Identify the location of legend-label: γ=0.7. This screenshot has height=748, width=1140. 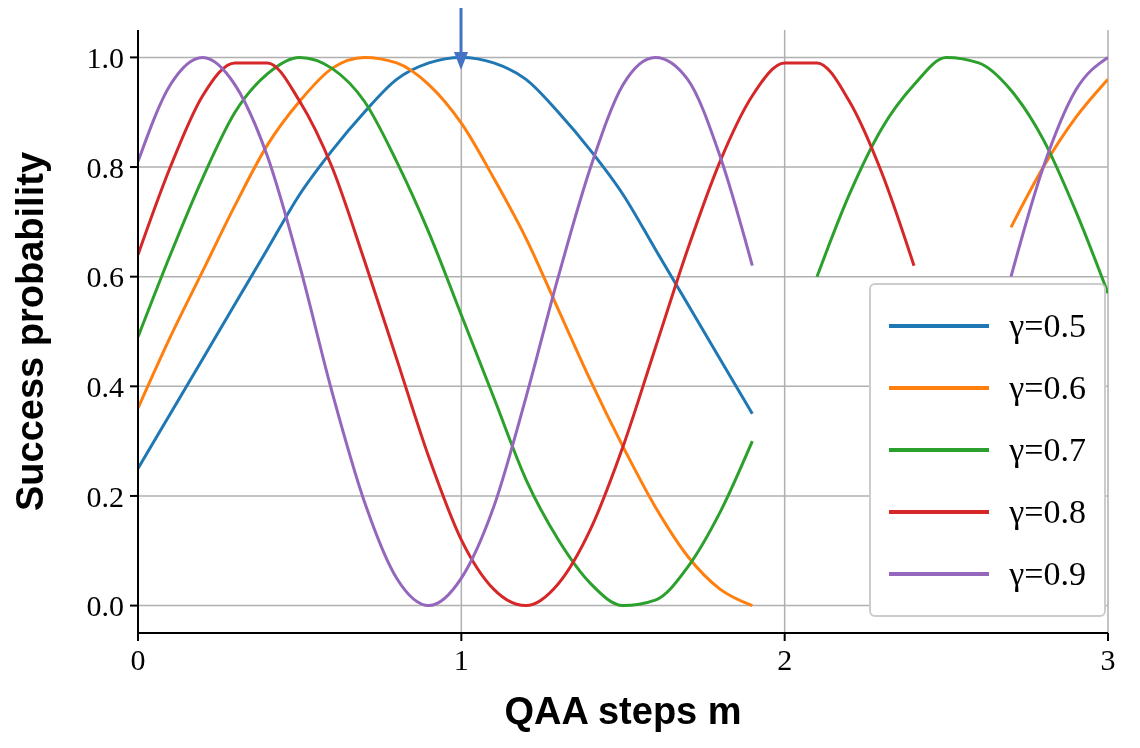
(1047, 450).